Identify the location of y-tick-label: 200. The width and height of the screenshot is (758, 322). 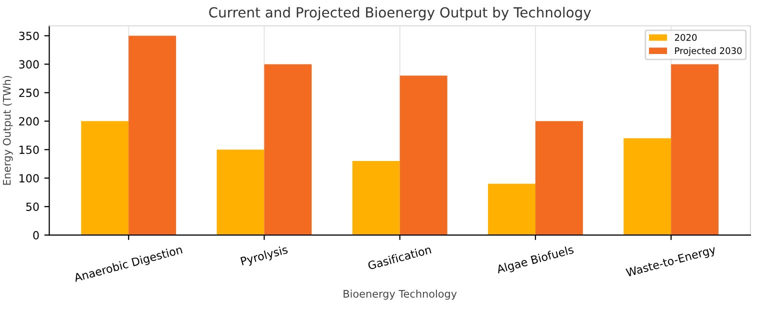
(29, 121).